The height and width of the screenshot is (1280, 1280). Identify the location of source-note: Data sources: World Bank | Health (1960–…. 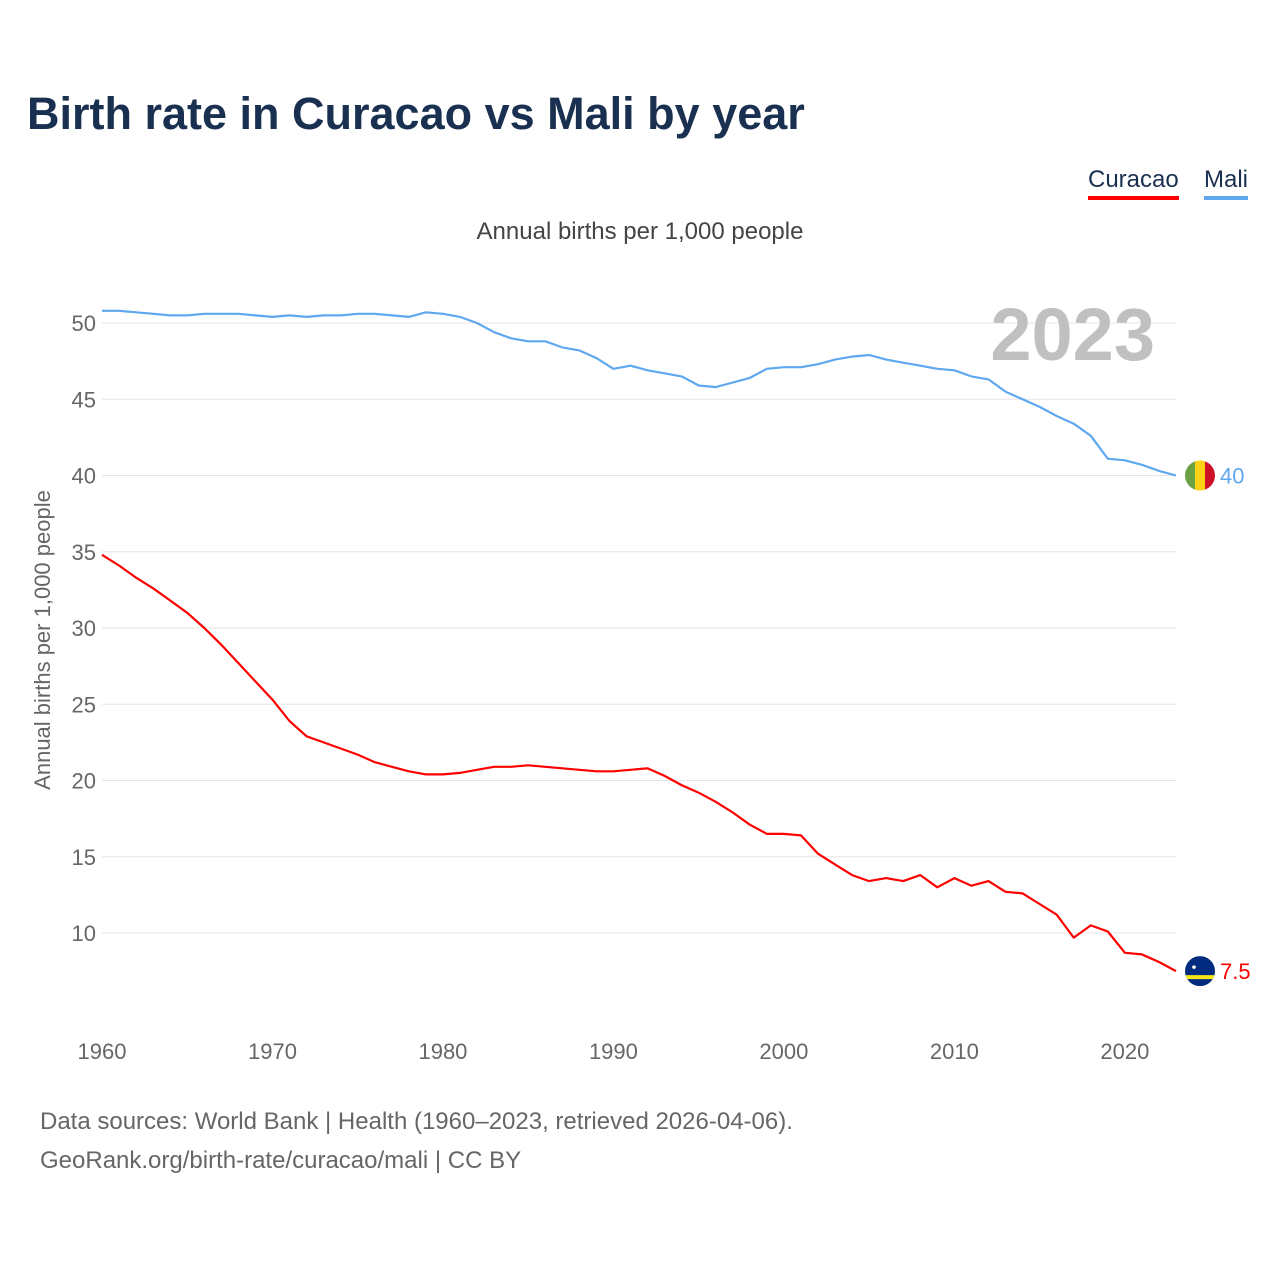
(416, 1121).